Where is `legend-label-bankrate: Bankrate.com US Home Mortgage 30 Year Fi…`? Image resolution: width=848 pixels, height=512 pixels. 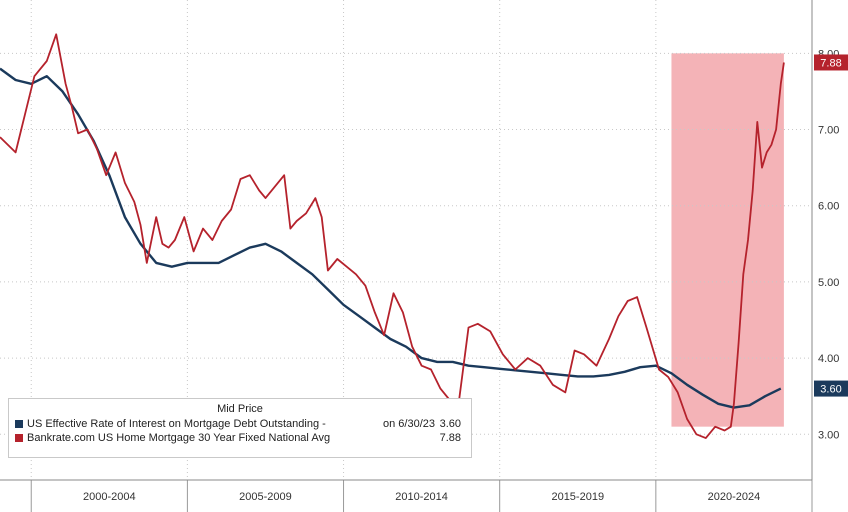 legend-label-bankrate: Bankrate.com US Home Mortgage 30 Year Fi… is located at coordinates (179, 438).